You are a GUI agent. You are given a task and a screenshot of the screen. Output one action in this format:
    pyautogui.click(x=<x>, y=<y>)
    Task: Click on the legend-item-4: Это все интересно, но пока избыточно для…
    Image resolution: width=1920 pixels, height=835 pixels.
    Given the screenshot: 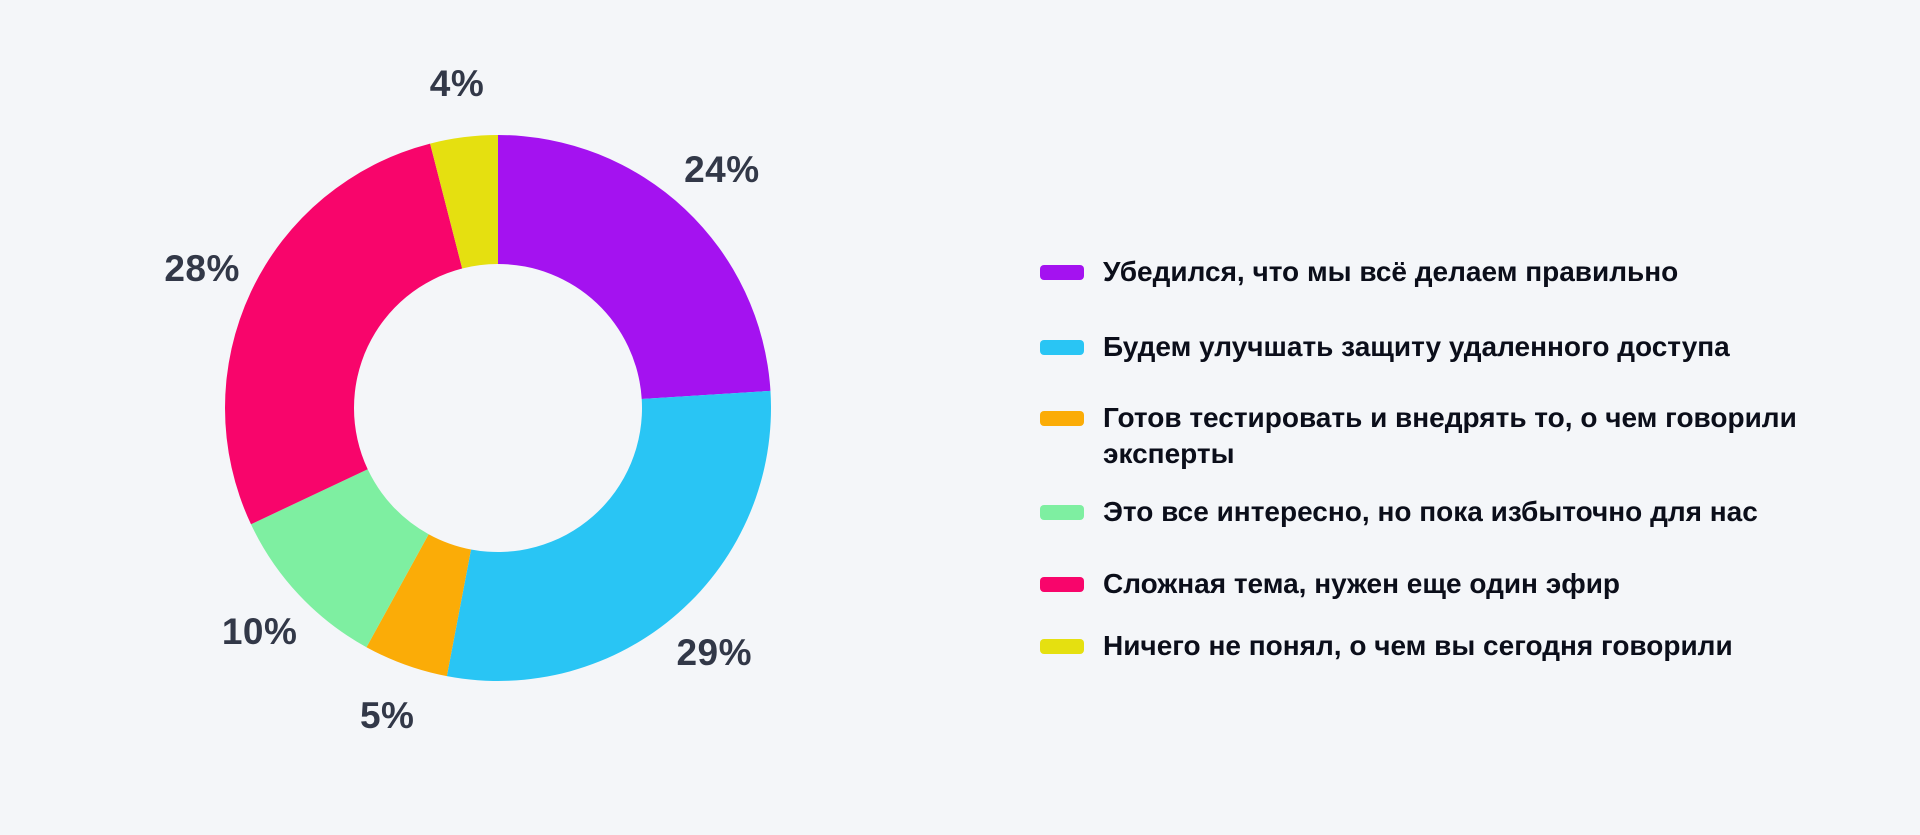 What is the action you would take?
    pyautogui.click(x=1399, y=512)
    